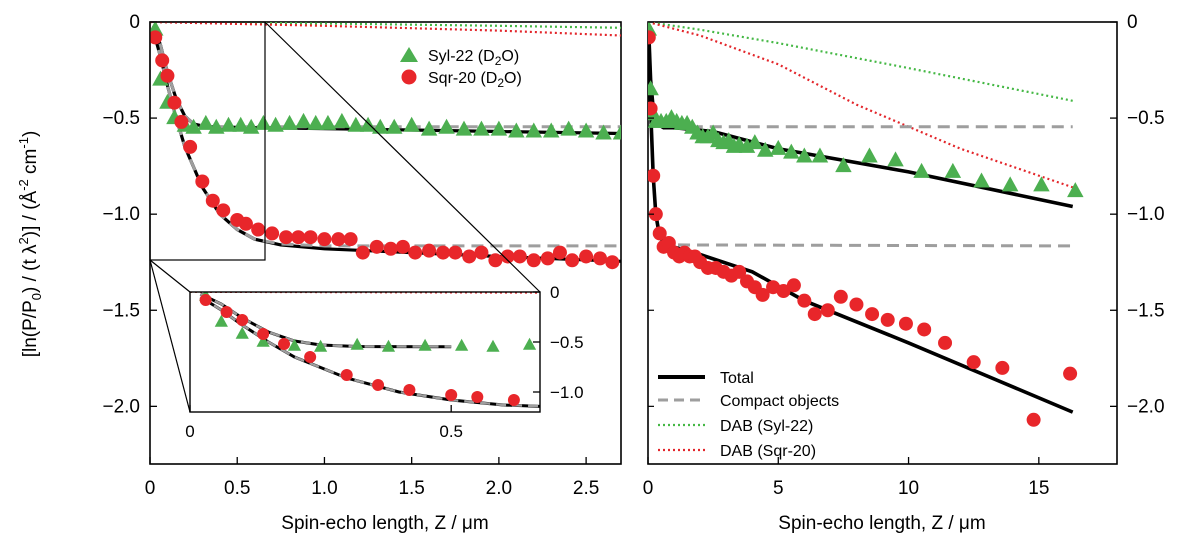  Describe the element at coordinates (461, 68) in the screenshot. I see `left-legend: Syl-22 (D2O) Sqr-20 (D2O)` at that location.